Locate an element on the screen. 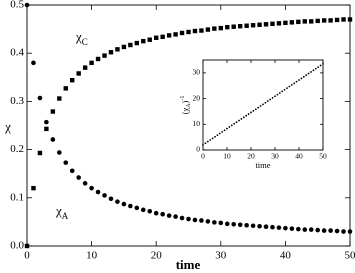 This screenshot has height=273, width=355. x-tick-label: 40 is located at coordinates (286, 255).